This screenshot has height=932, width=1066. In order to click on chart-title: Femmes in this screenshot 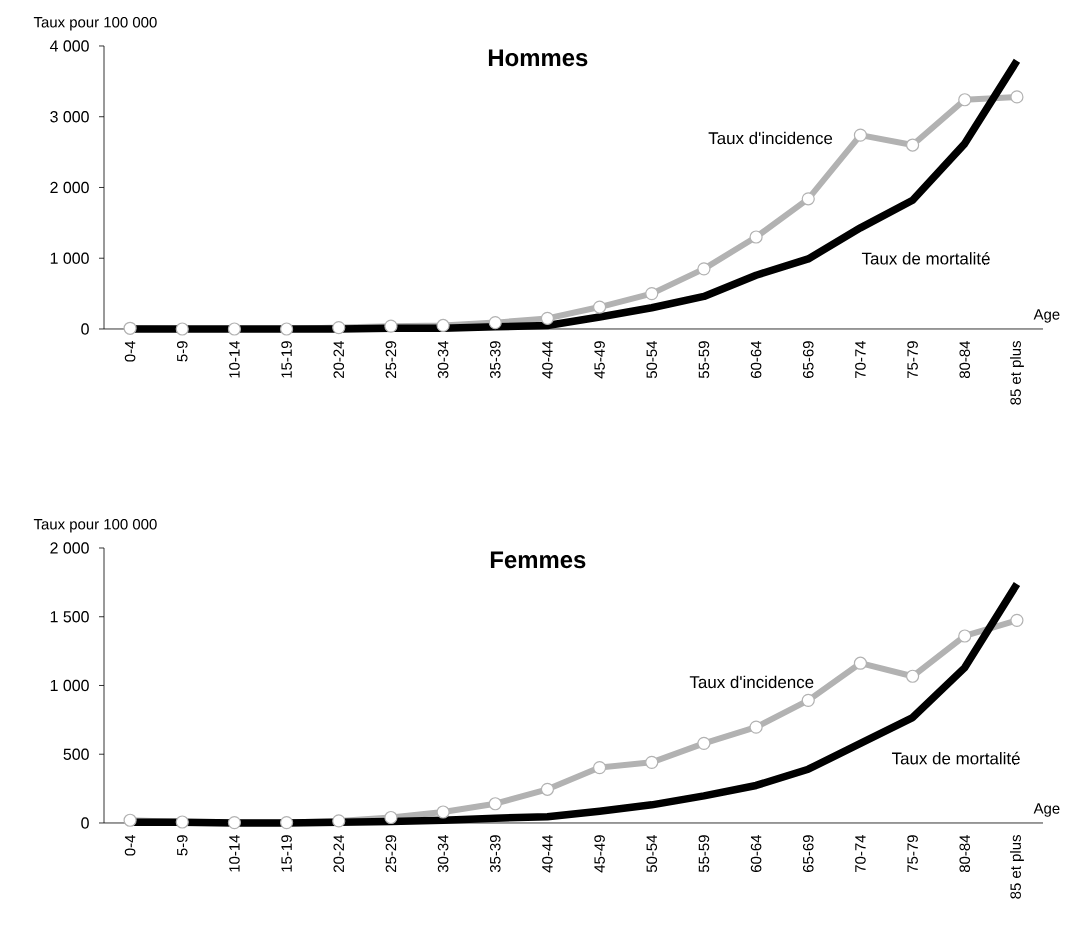, I will do `click(538, 560)`.